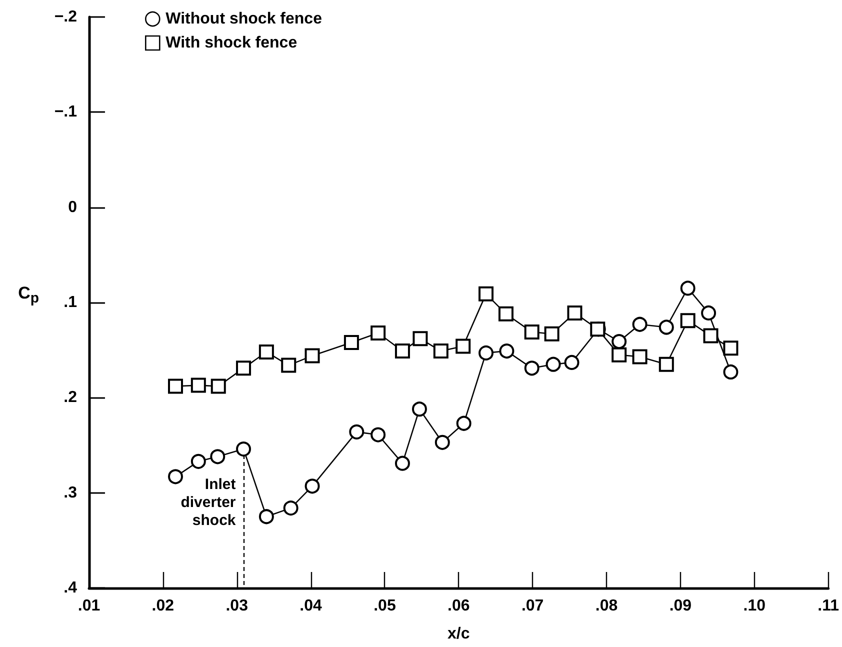  Describe the element at coordinates (208, 503) in the screenshot. I see `annotation: Inlet diverter shock` at that location.